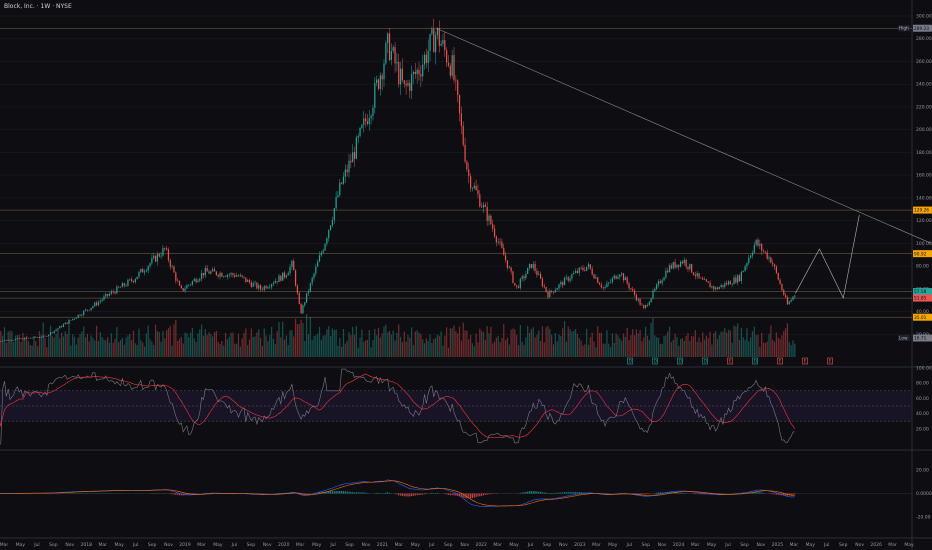 This screenshot has width=932, height=550. I want to click on rsi-ma-line, so click(398, 406).